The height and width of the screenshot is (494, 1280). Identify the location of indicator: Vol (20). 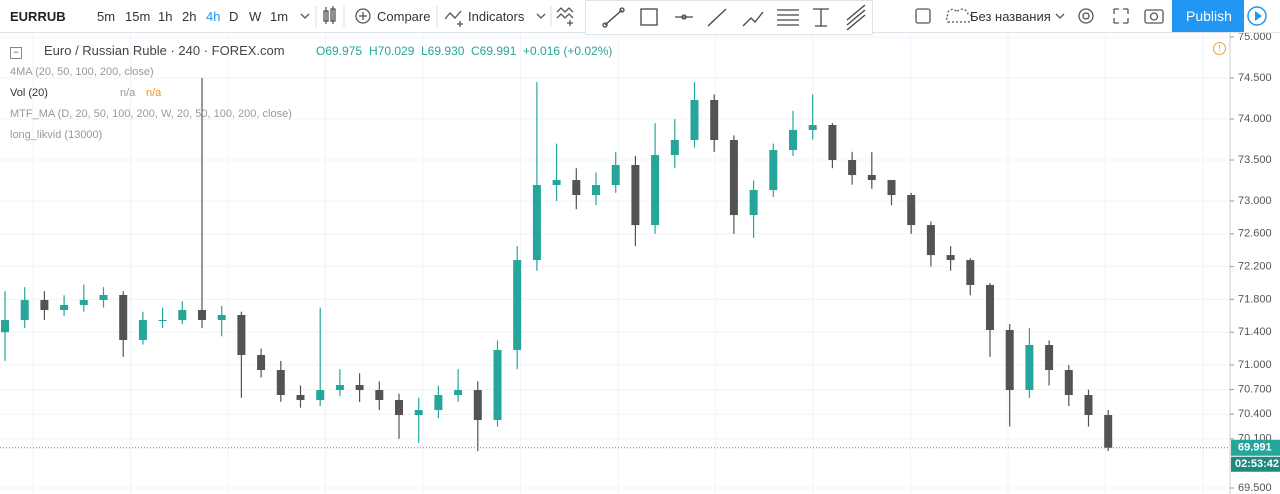
(29, 93).